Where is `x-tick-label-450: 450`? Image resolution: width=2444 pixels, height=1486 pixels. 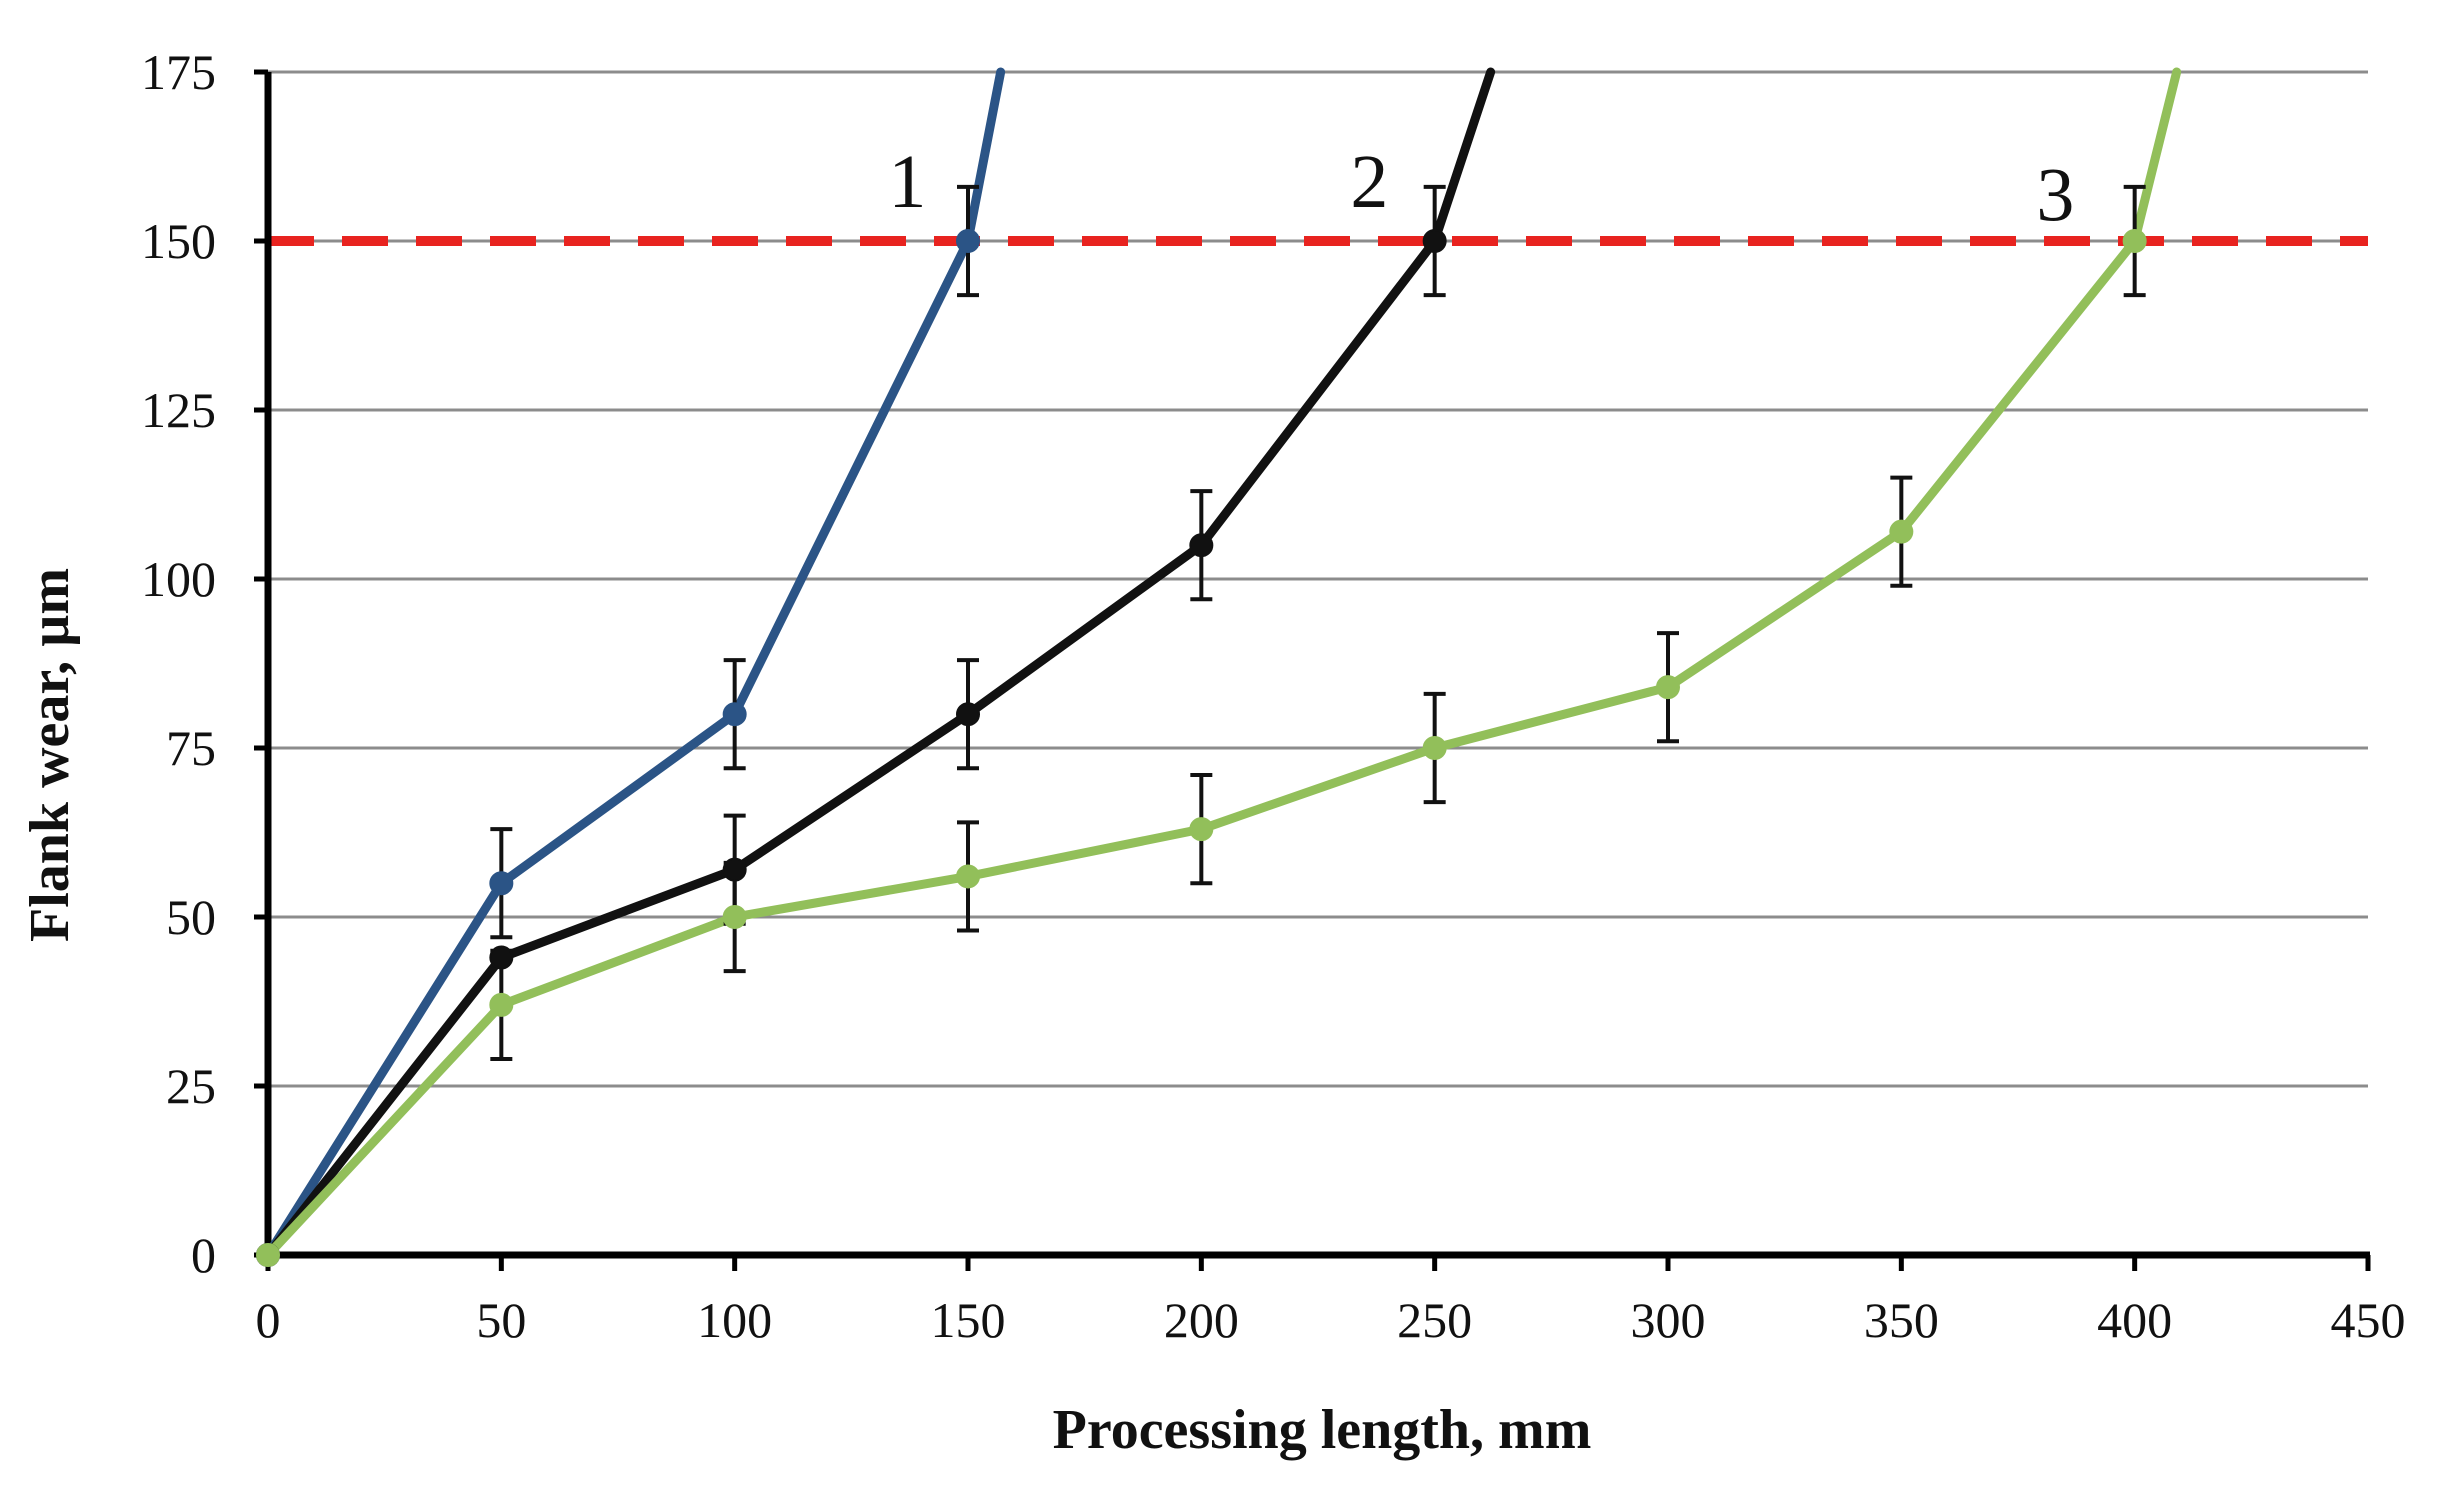 x-tick-label-450: 450 is located at coordinates (2368, 1320).